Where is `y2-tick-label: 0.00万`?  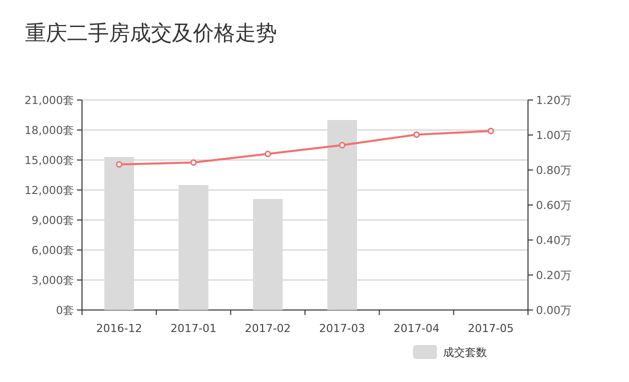
y2-tick-label: 0.00万 is located at coordinates (554, 310).